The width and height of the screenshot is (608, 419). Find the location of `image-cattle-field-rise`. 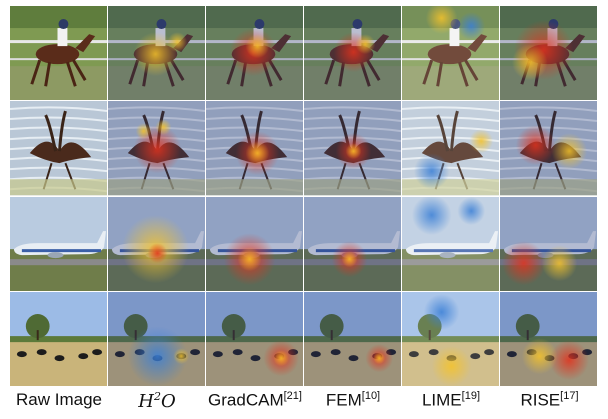

image-cattle-field-rise is located at coordinates (548, 338).